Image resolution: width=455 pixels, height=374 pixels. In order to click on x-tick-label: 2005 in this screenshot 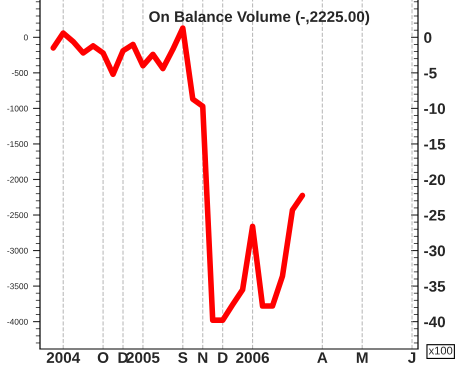, I will do `click(143, 357)`.